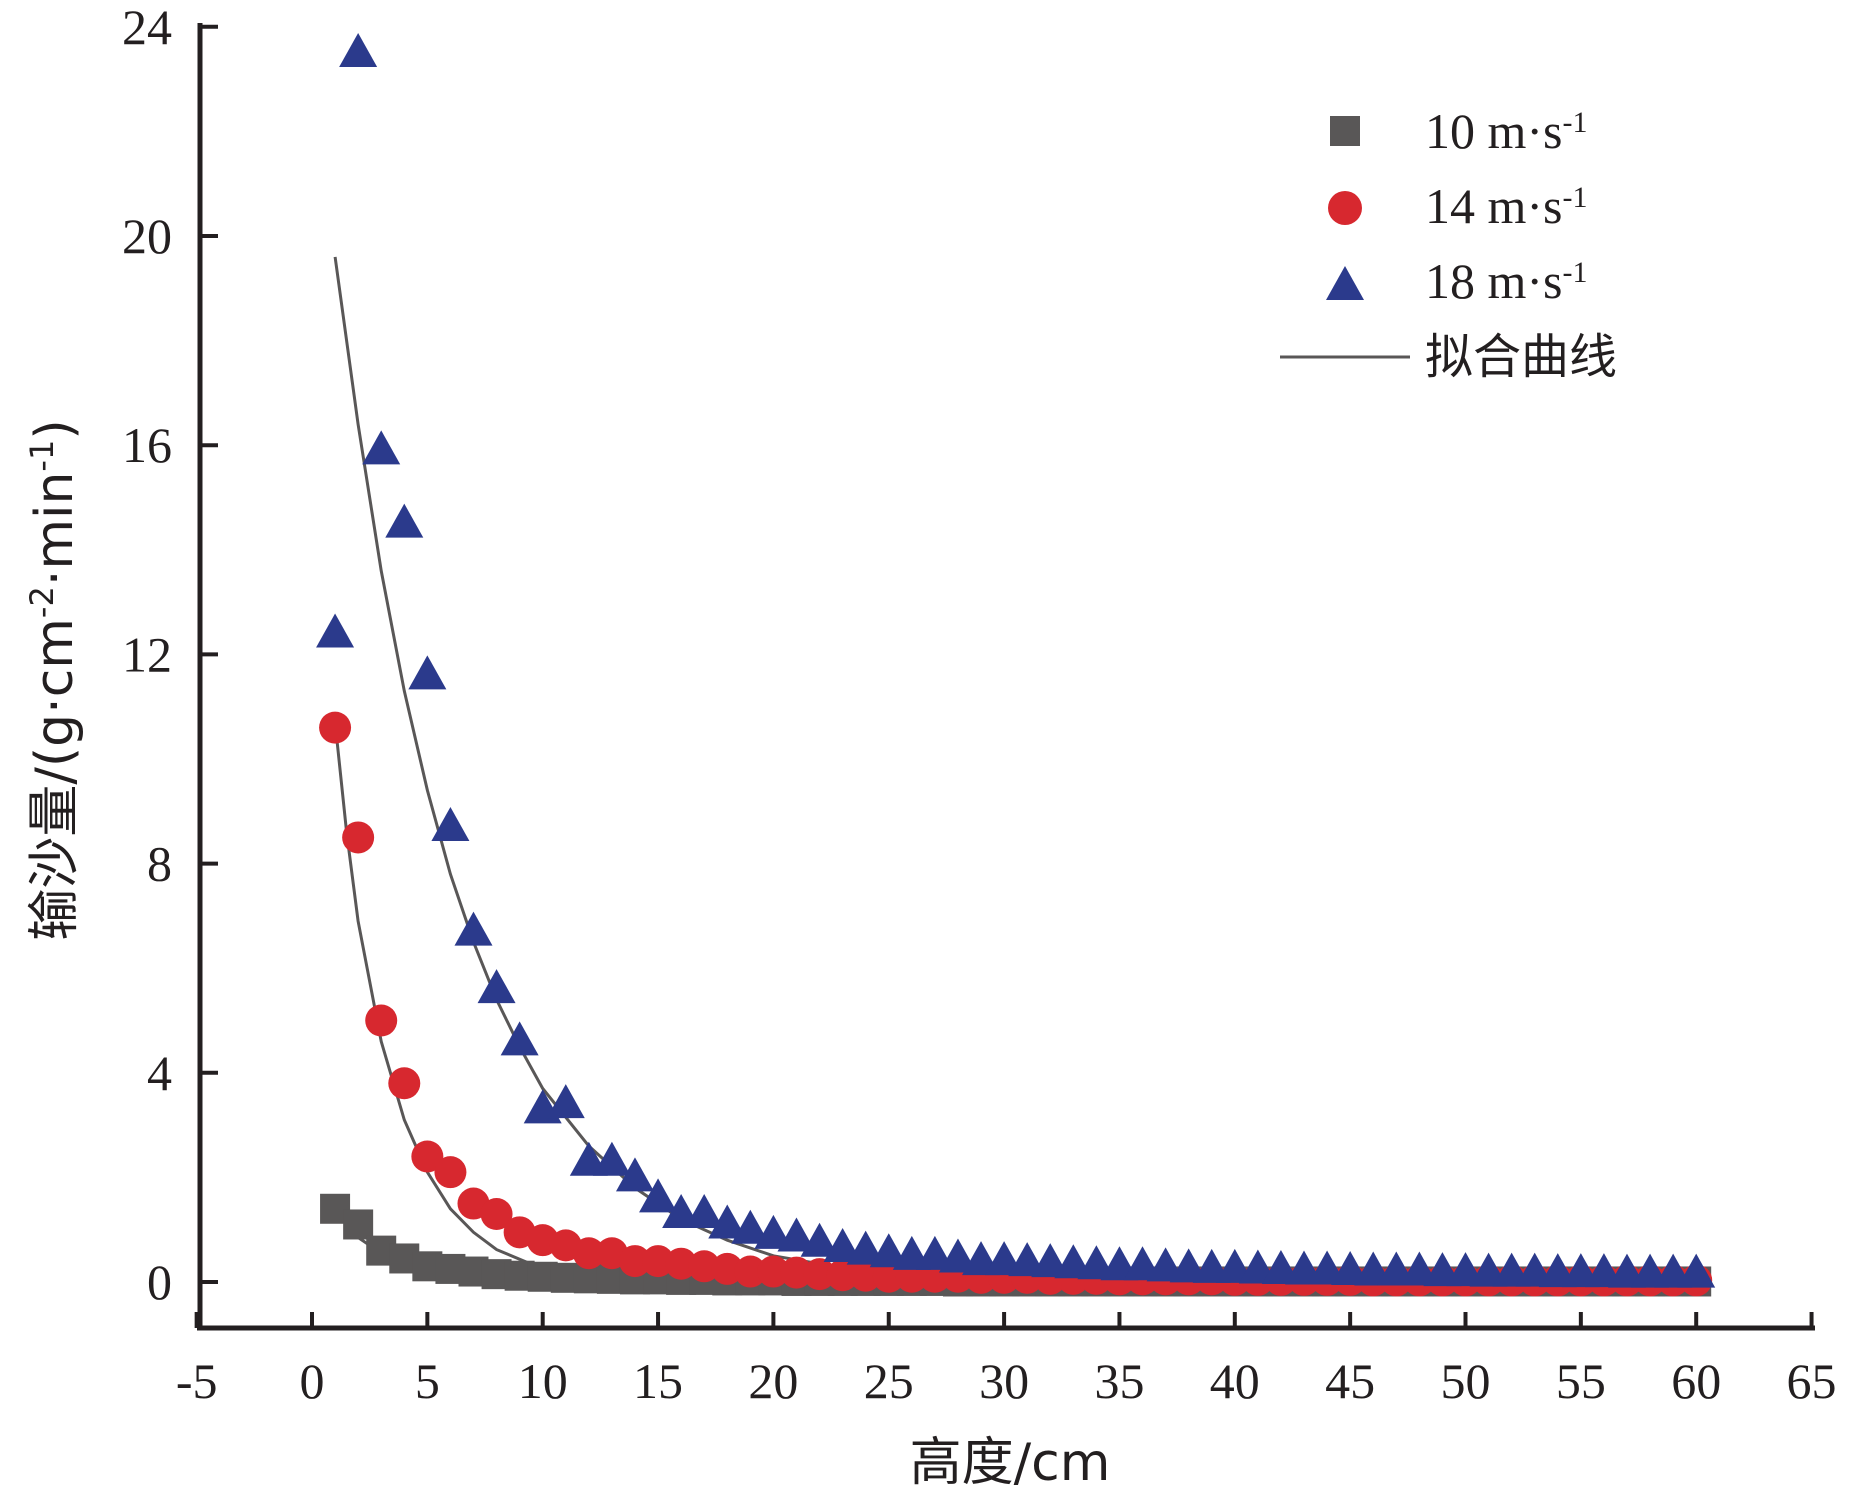 This screenshot has width=1854, height=1497. Describe the element at coordinates (55, 779) in the screenshot. I see `y-axis-title-prefix: 输沙量/(g·cm` at that location.